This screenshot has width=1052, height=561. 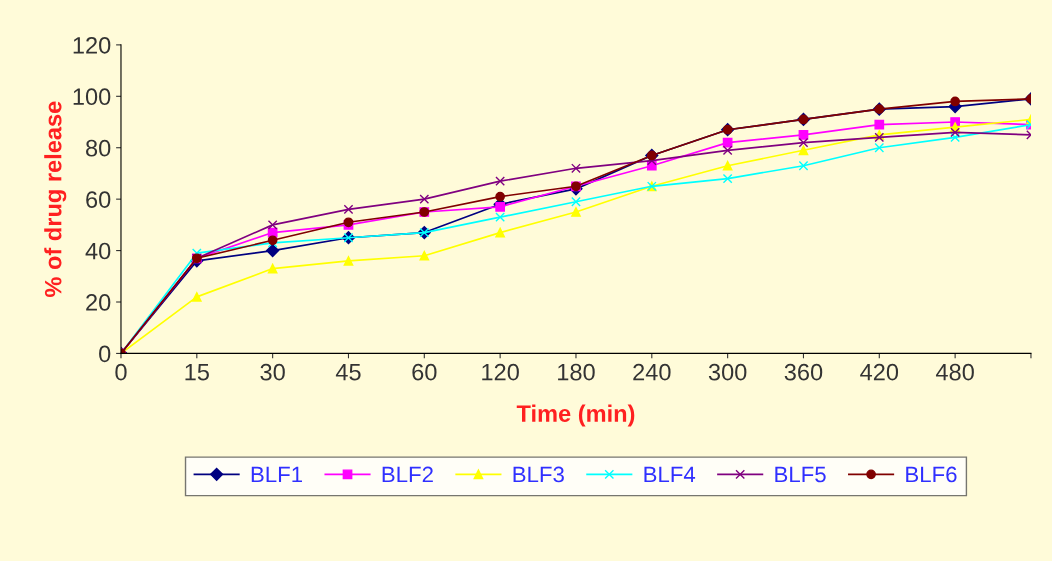 What do you see at coordinates (348, 372) in the screenshot?
I see `x-tick-label: 45` at bounding box center [348, 372].